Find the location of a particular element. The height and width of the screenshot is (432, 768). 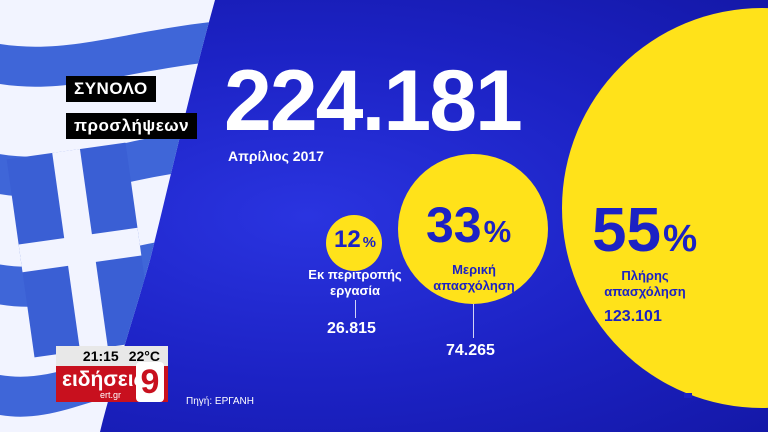

rotation-work-caption: Εκ περιτροπής εργασία is located at coordinates (355, 283).